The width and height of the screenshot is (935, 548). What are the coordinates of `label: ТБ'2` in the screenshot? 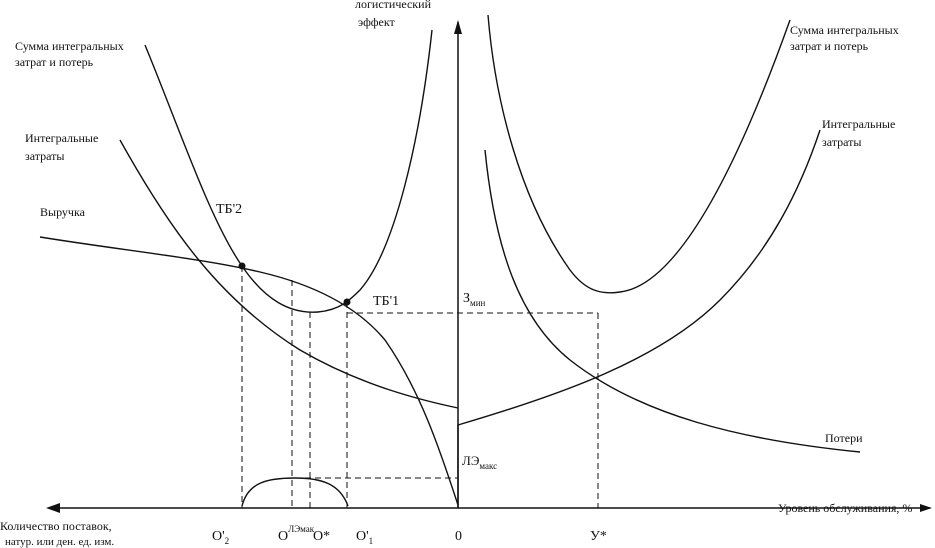 It's located at (229, 209).